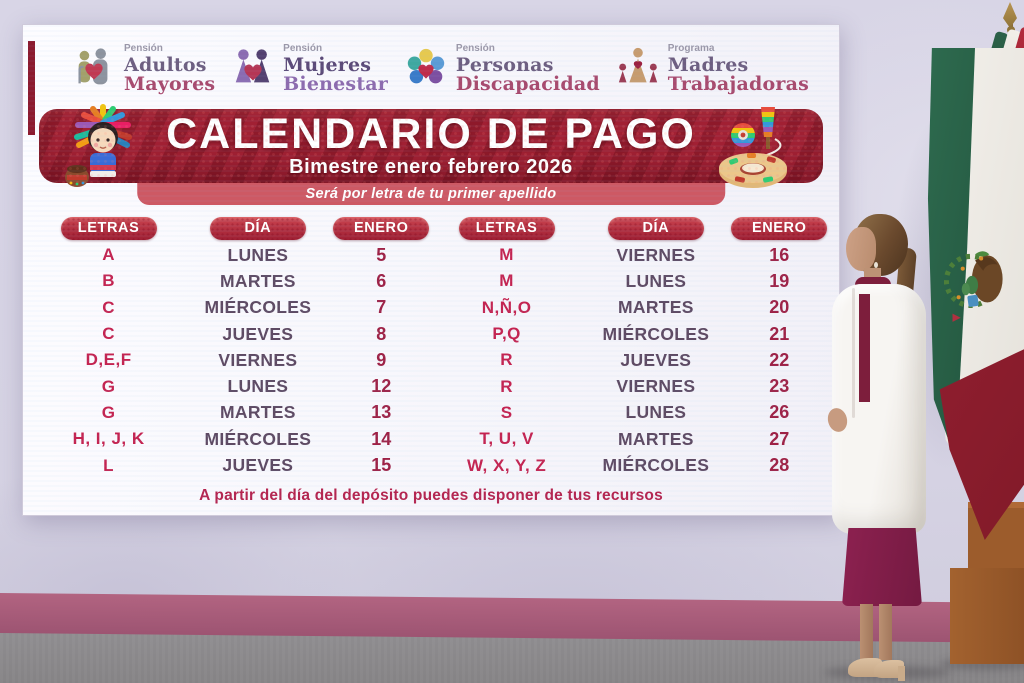 The height and width of the screenshot is (683, 1024). I want to click on woman-observing-screen, so click(877, 445).